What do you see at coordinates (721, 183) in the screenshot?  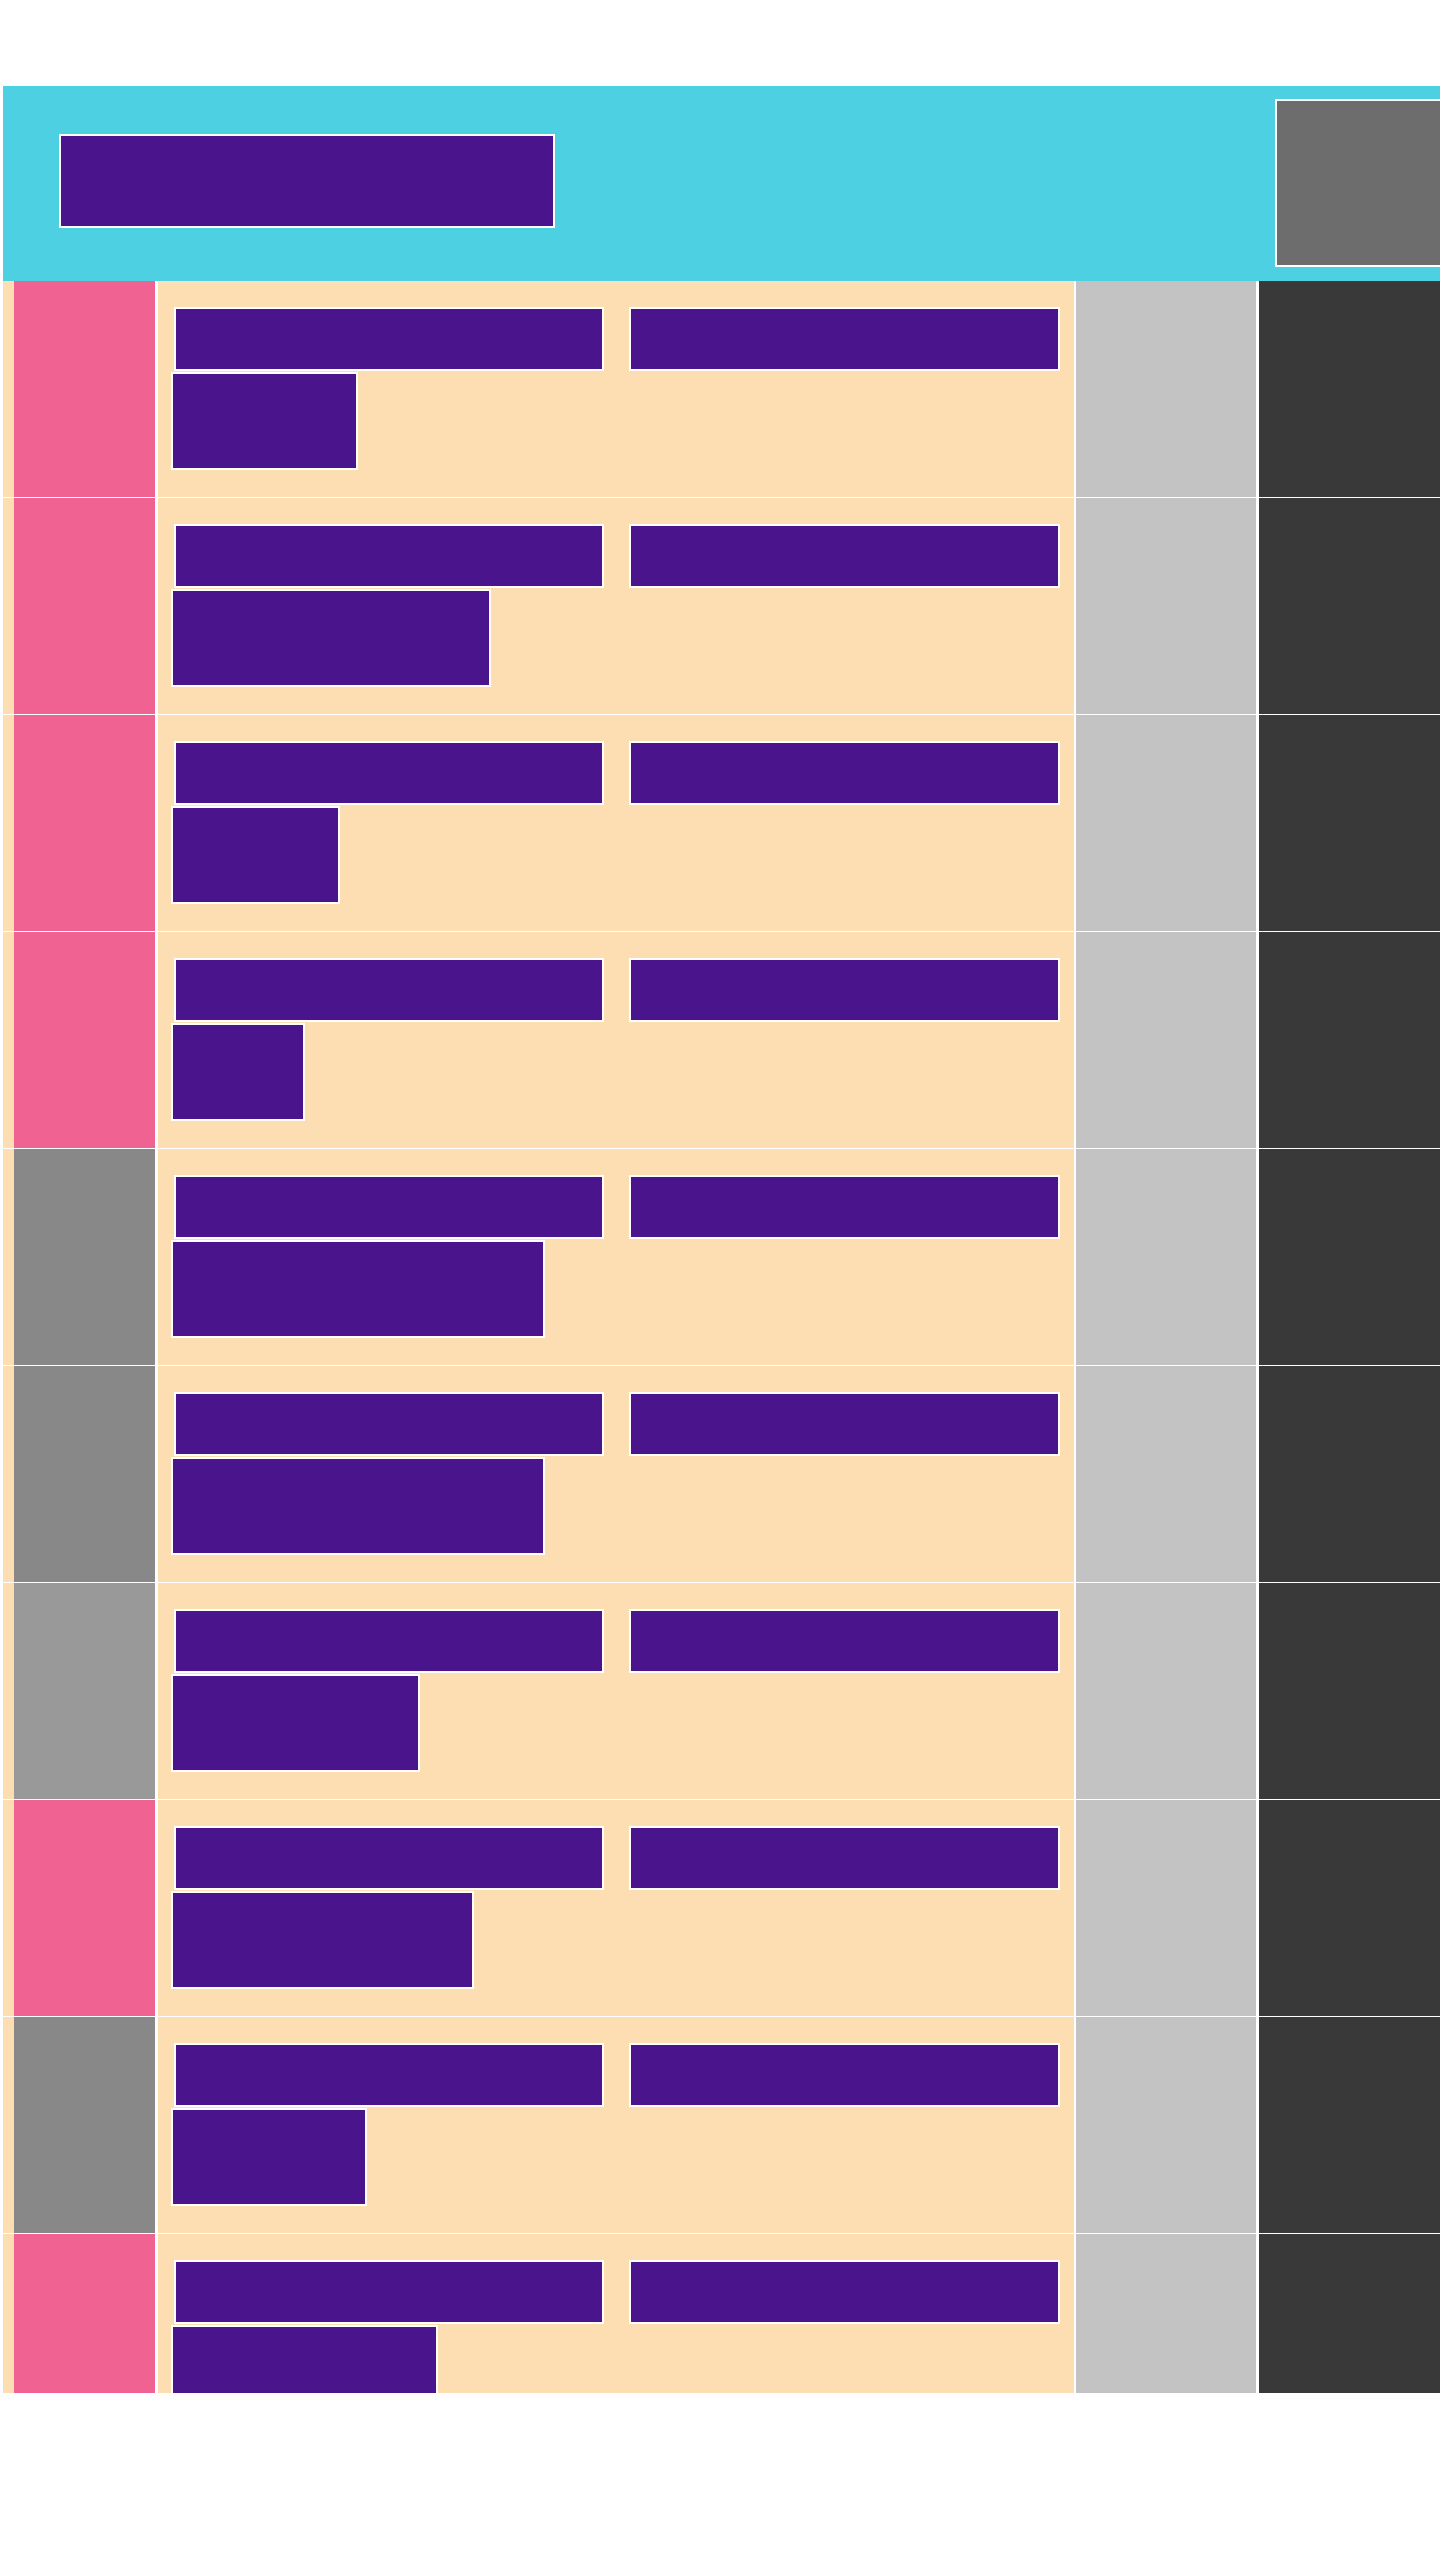 I see `app-header` at bounding box center [721, 183].